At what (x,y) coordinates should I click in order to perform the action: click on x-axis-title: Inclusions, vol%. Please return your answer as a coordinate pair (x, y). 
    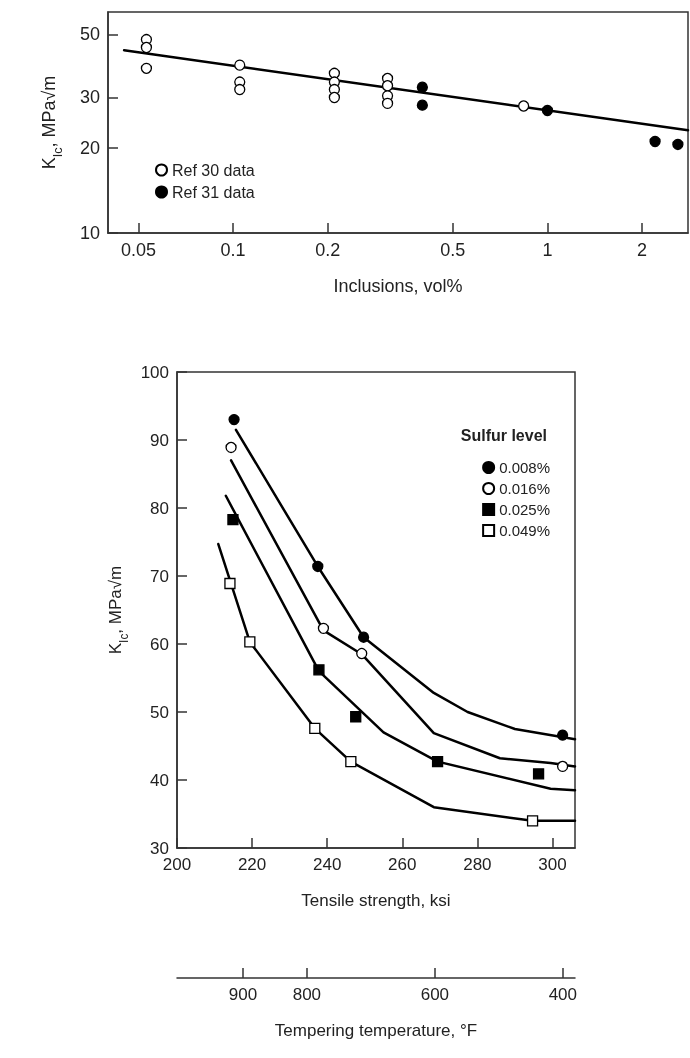
    Looking at the image, I should click on (398, 286).